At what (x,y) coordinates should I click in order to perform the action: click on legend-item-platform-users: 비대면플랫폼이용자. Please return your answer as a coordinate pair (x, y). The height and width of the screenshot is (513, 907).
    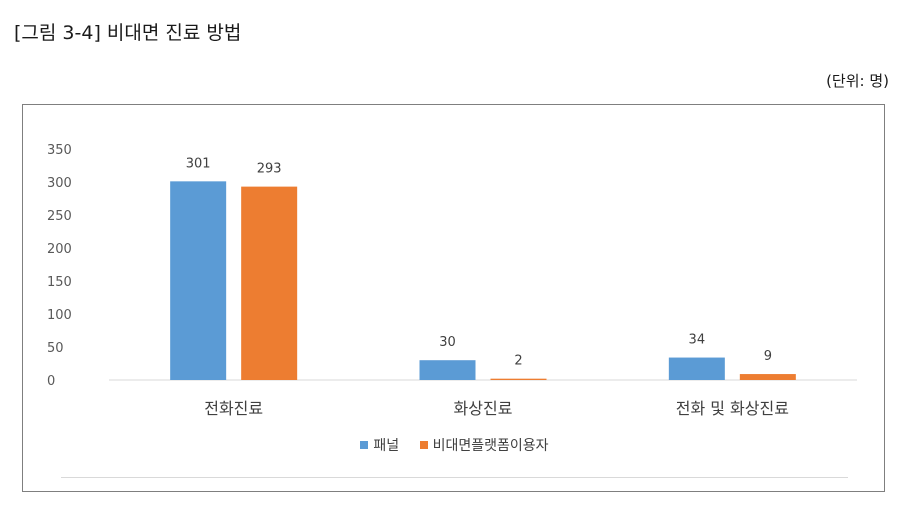
    Looking at the image, I should click on (484, 445).